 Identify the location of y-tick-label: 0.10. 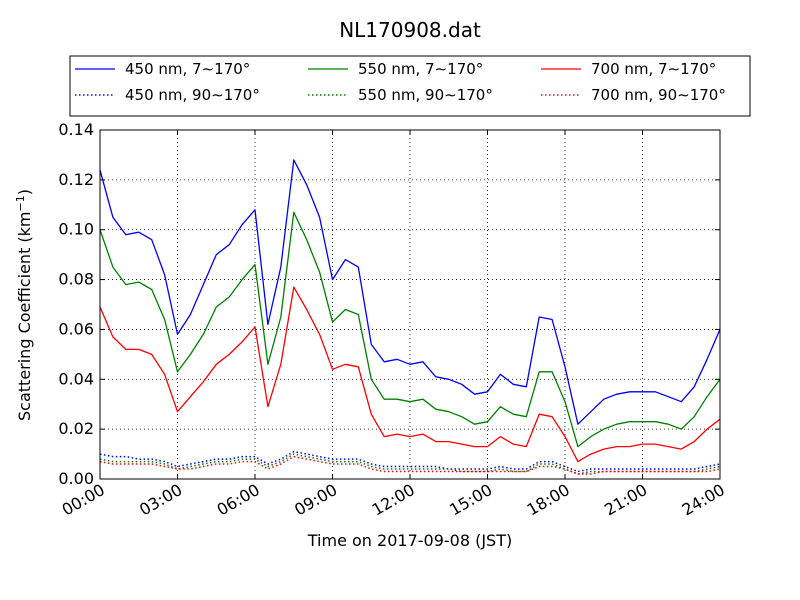
(76, 229).